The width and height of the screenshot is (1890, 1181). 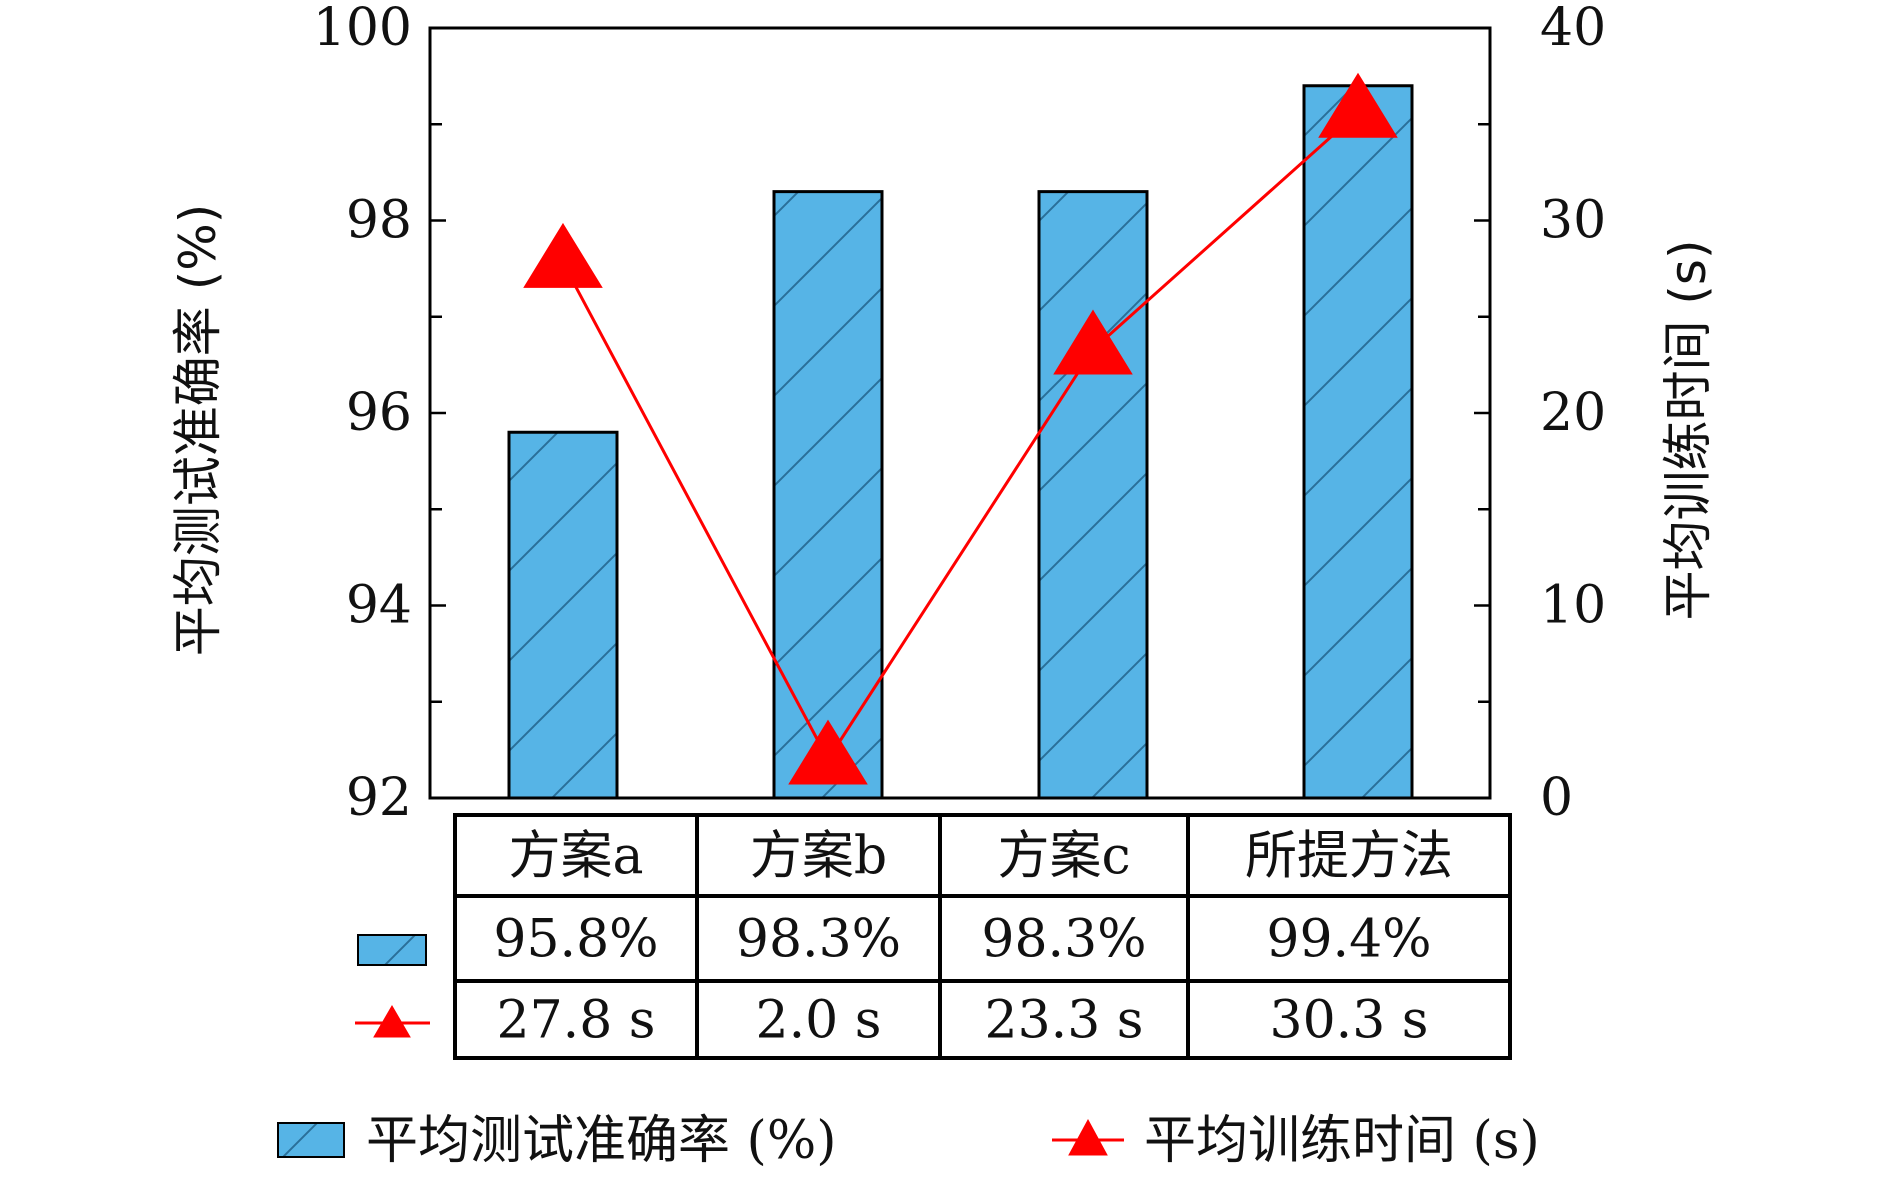 What do you see at coordinates (575, 940) in the screenshot?
I see `table-value-cell: 95.8%` at bounding box center [575, 940].